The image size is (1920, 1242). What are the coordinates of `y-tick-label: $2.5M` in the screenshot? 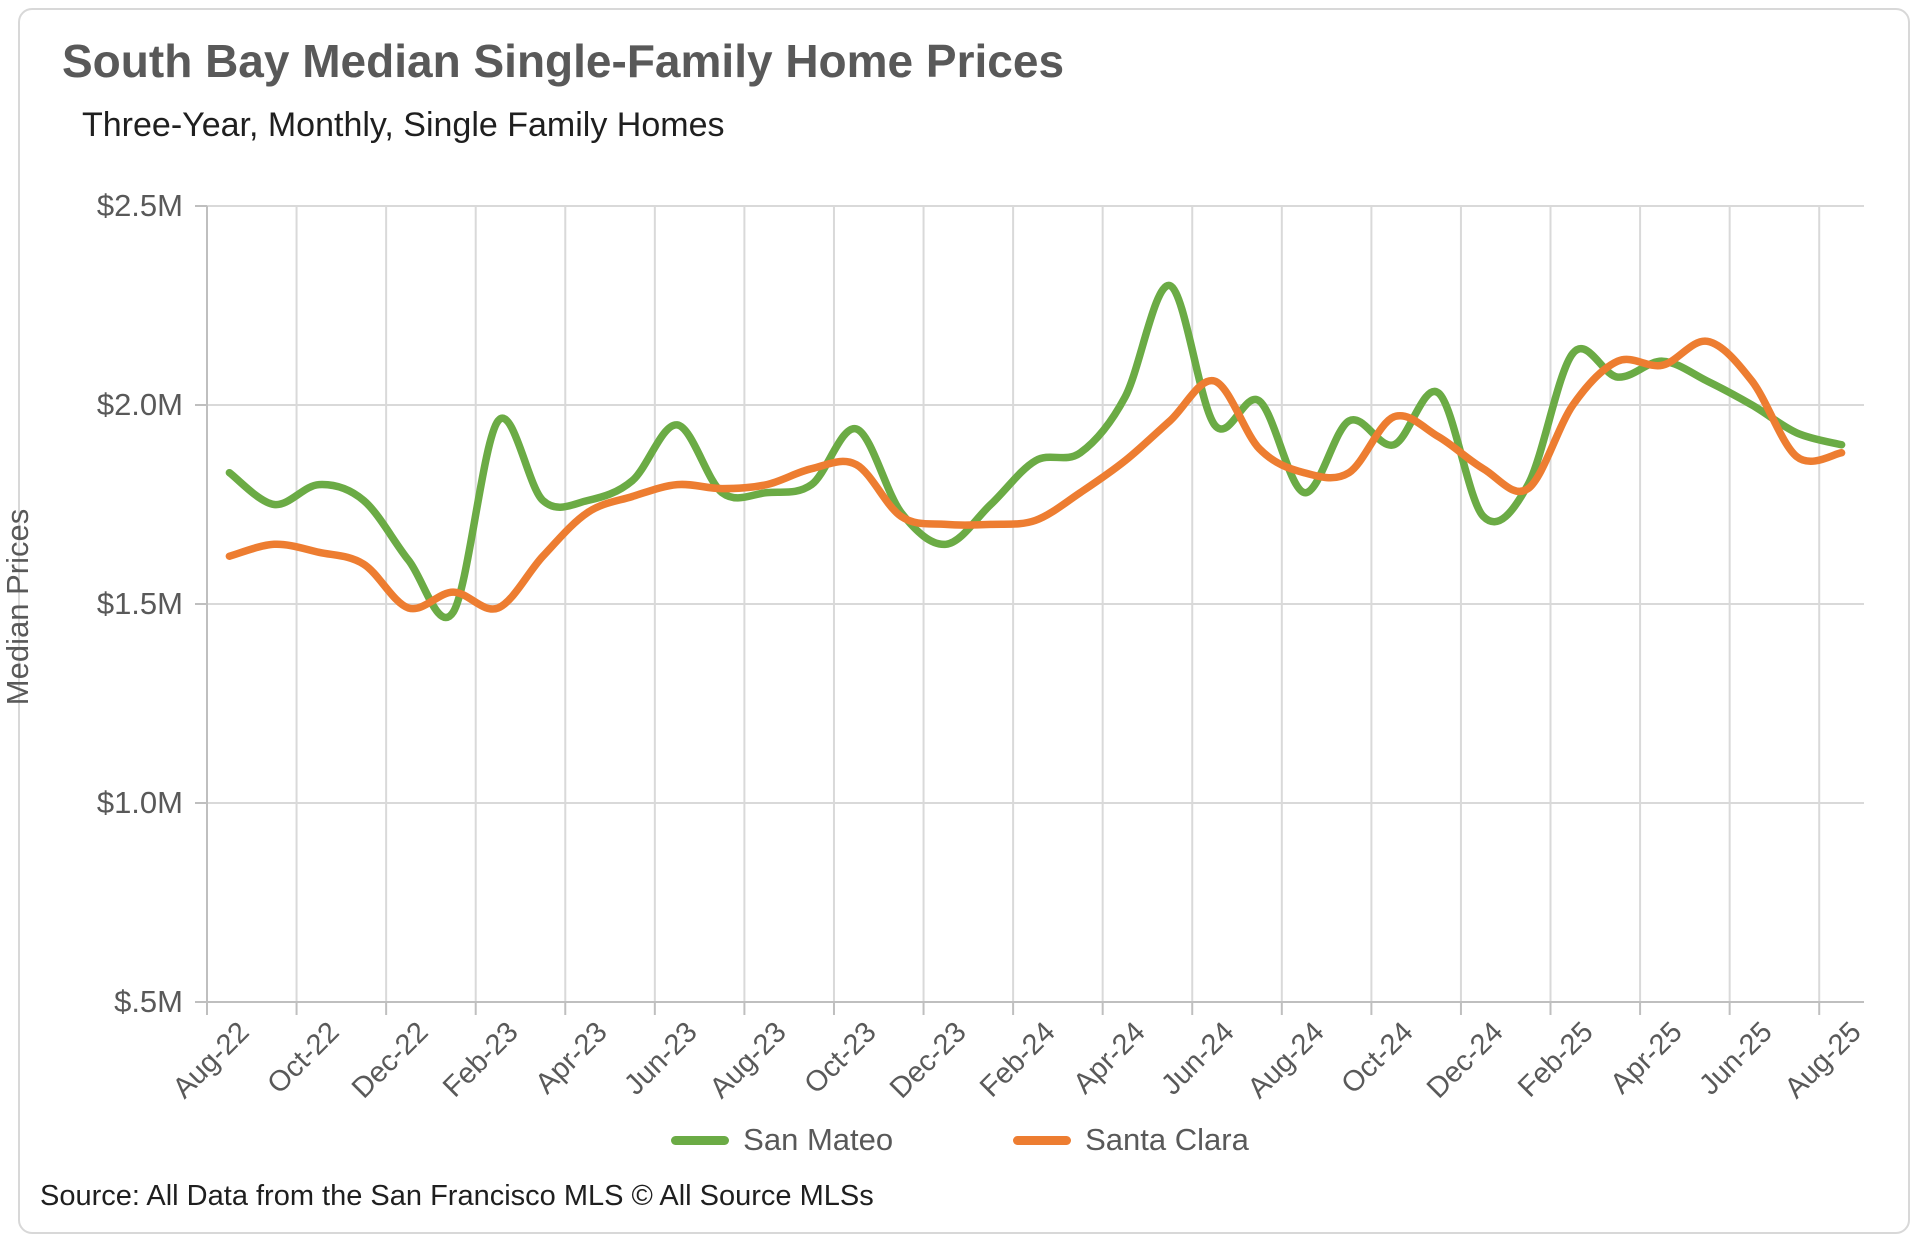 It's located at (139, 205).